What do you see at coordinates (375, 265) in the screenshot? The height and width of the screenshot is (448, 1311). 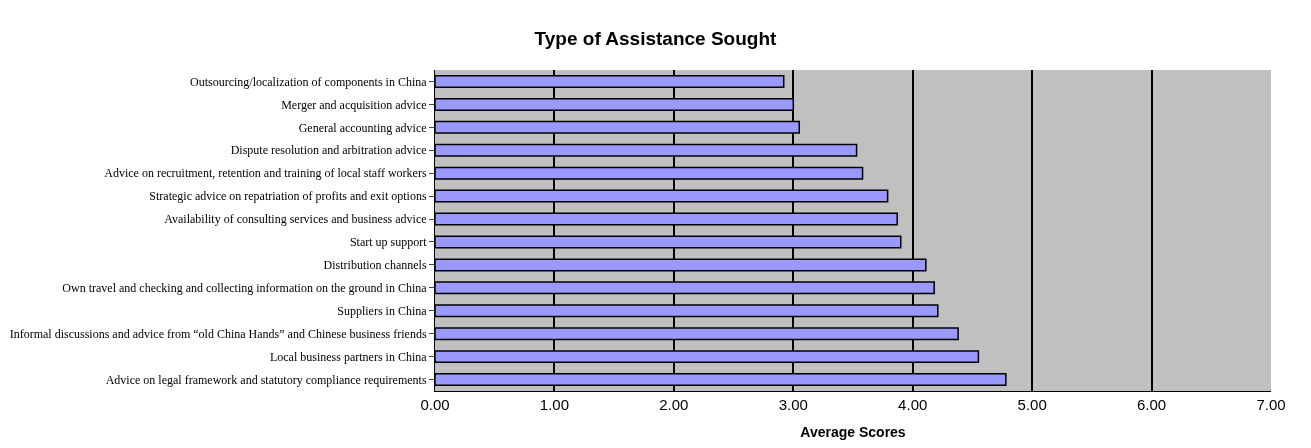 I see `y-tick-label: Distribution channels` at bounding box center [375, 265].